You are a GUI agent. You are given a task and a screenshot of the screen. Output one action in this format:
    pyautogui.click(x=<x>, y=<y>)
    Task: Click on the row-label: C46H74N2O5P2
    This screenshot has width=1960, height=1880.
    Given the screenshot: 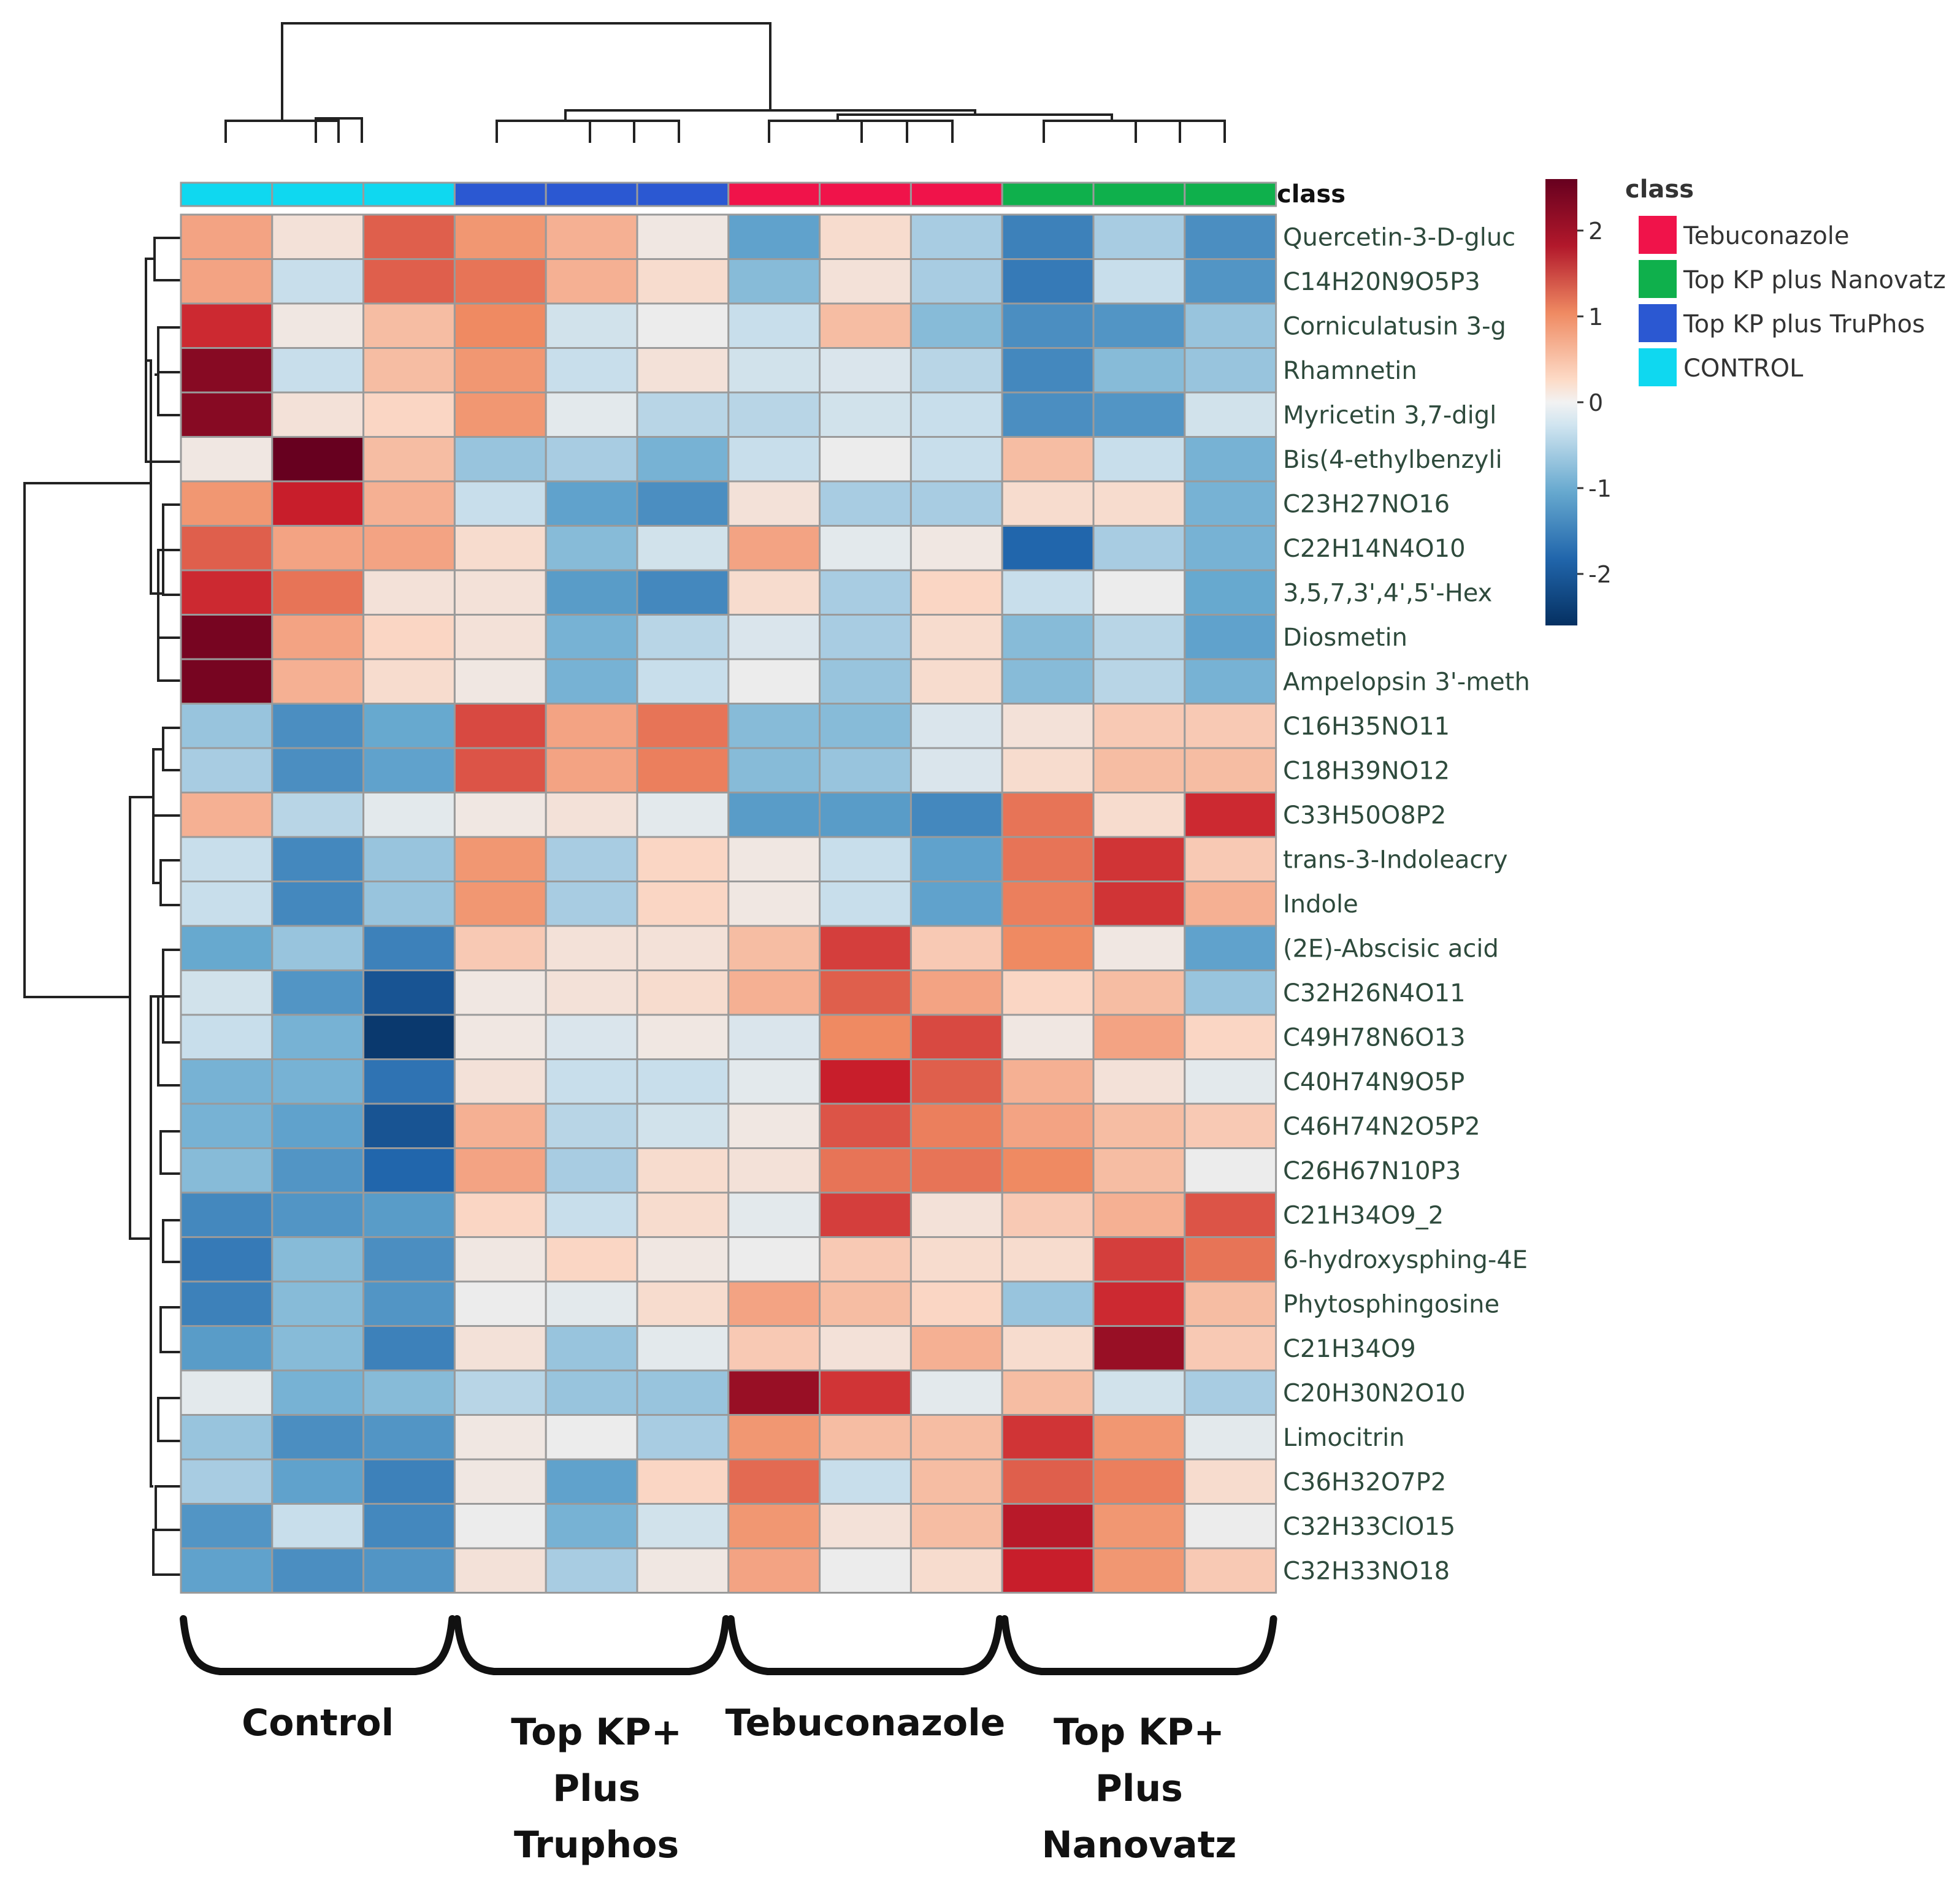 What is the action you would take?
    pyautogui.click(x=1381, y=1126)
    